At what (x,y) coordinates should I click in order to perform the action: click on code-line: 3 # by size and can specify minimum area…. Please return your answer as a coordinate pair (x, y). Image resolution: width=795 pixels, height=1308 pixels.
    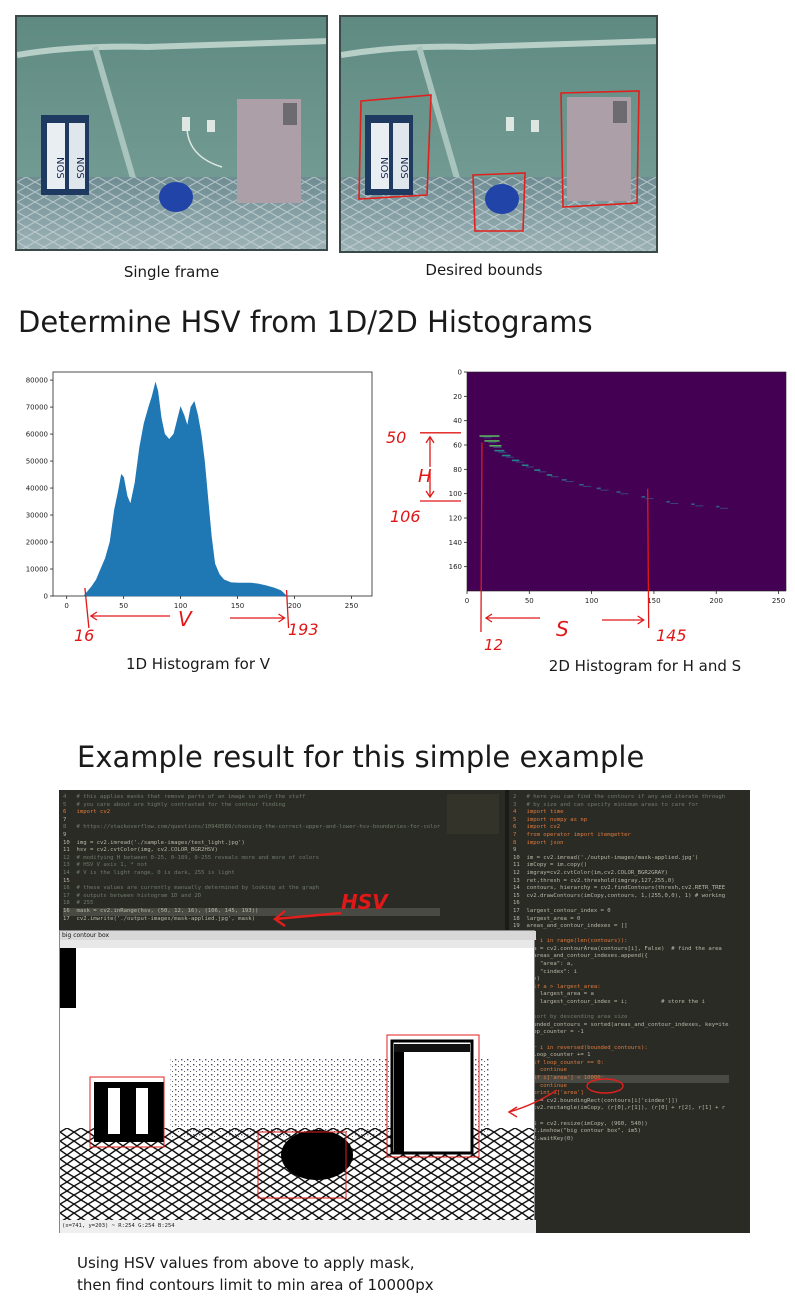
    Looking at the image, I should click on (606, 804).